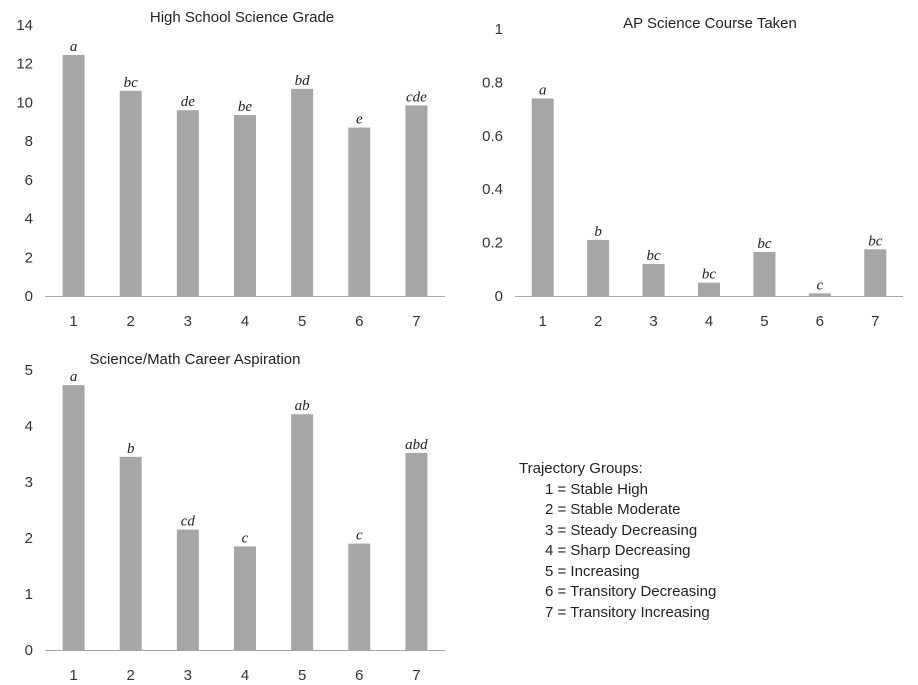 Image resolution: width=918 pixels, height=685 pixels. Describe the element at coordinates (621, 530) in the screenshot. I see `legend-item: 3 = Steady Decreasing` at that location.